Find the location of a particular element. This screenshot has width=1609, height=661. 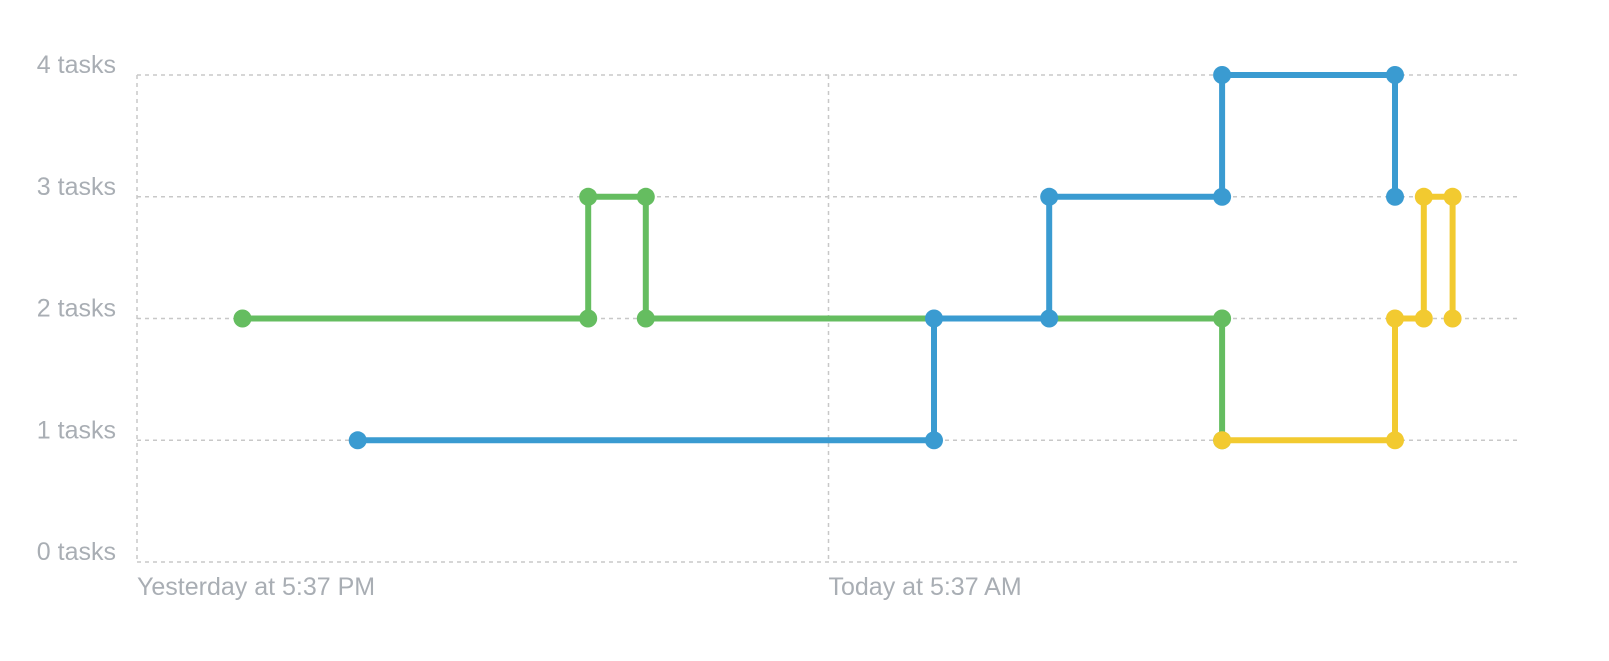

x-tick-label: Today at 5:37 AM is located at coordinates (925, 587).